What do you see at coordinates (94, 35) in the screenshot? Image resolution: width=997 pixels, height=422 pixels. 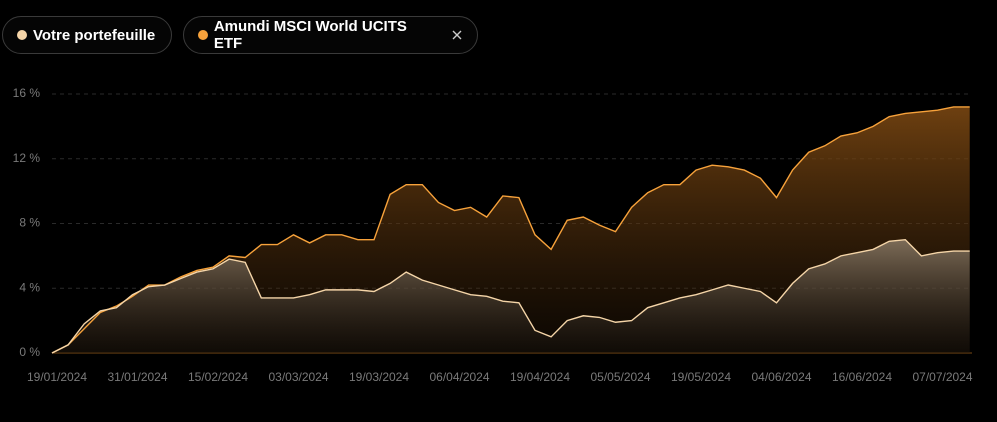 I see `legend-label: Votre portefeuille` at bounding box center [94, 35].